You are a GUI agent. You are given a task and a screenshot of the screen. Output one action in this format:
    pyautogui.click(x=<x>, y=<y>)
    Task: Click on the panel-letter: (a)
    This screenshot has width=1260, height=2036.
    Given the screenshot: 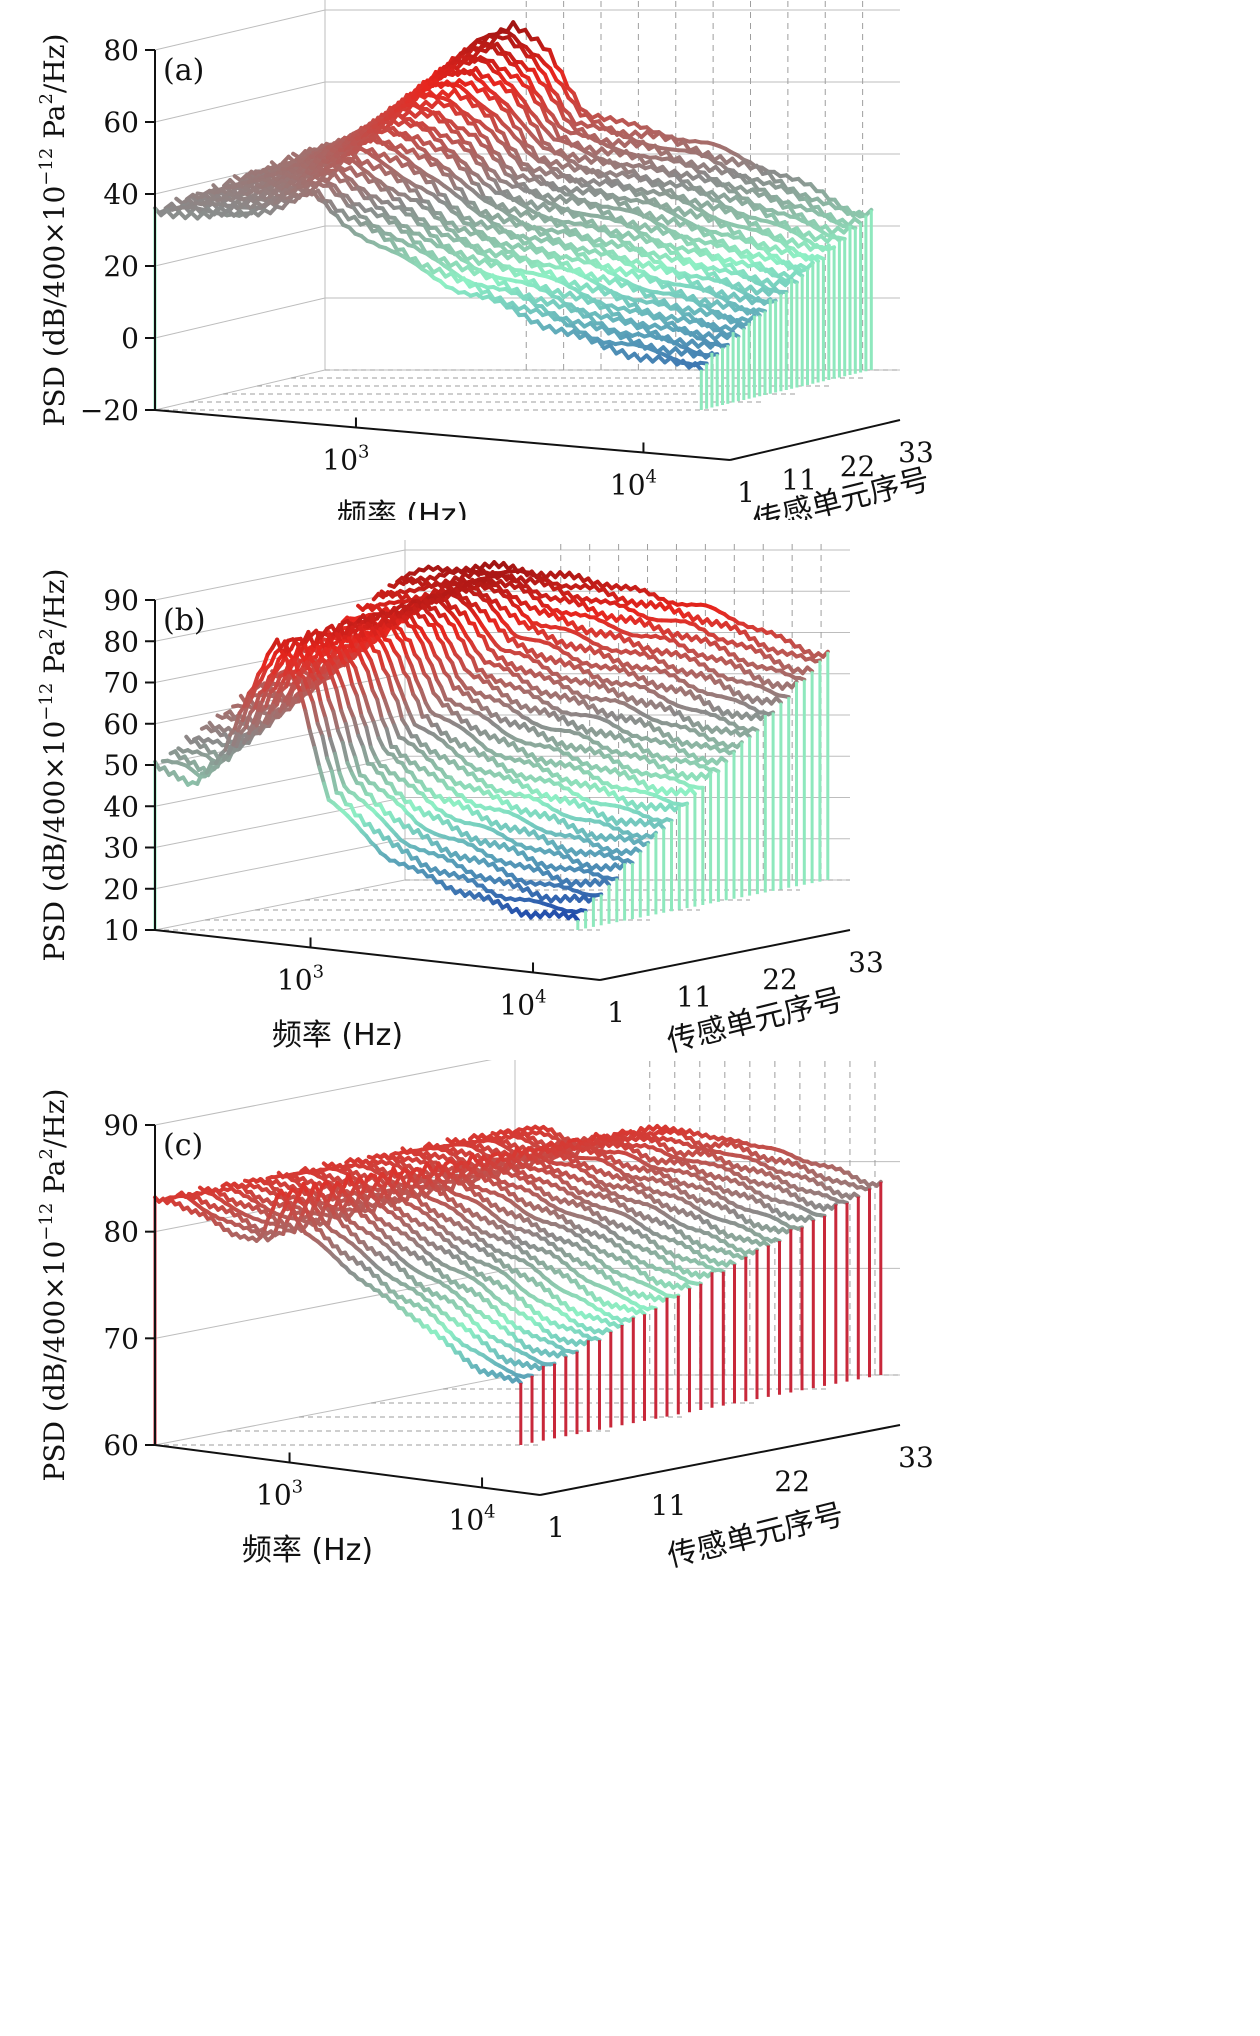 What is the action you would take?
    pyautogui.click(x=183, y=70)
    